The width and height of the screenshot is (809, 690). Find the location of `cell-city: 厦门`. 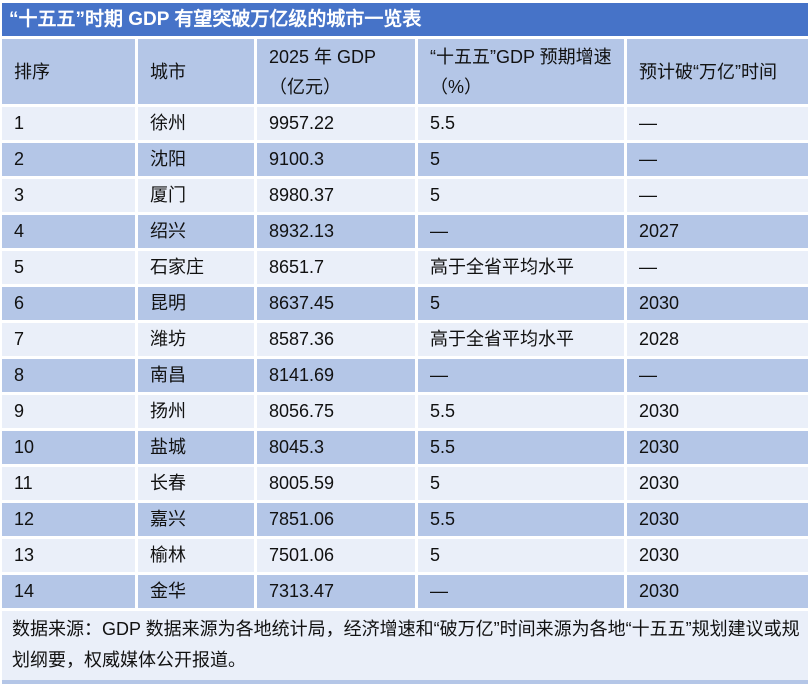

cell-city: 厦门 is located at coordinates (197, 197).